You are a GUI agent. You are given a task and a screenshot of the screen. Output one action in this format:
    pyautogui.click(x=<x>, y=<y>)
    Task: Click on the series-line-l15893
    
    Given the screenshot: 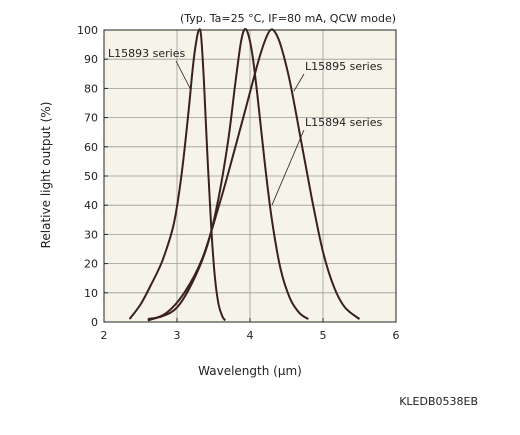 What is the action you would take?
    pyautogui.click(x=177, y=175)
    